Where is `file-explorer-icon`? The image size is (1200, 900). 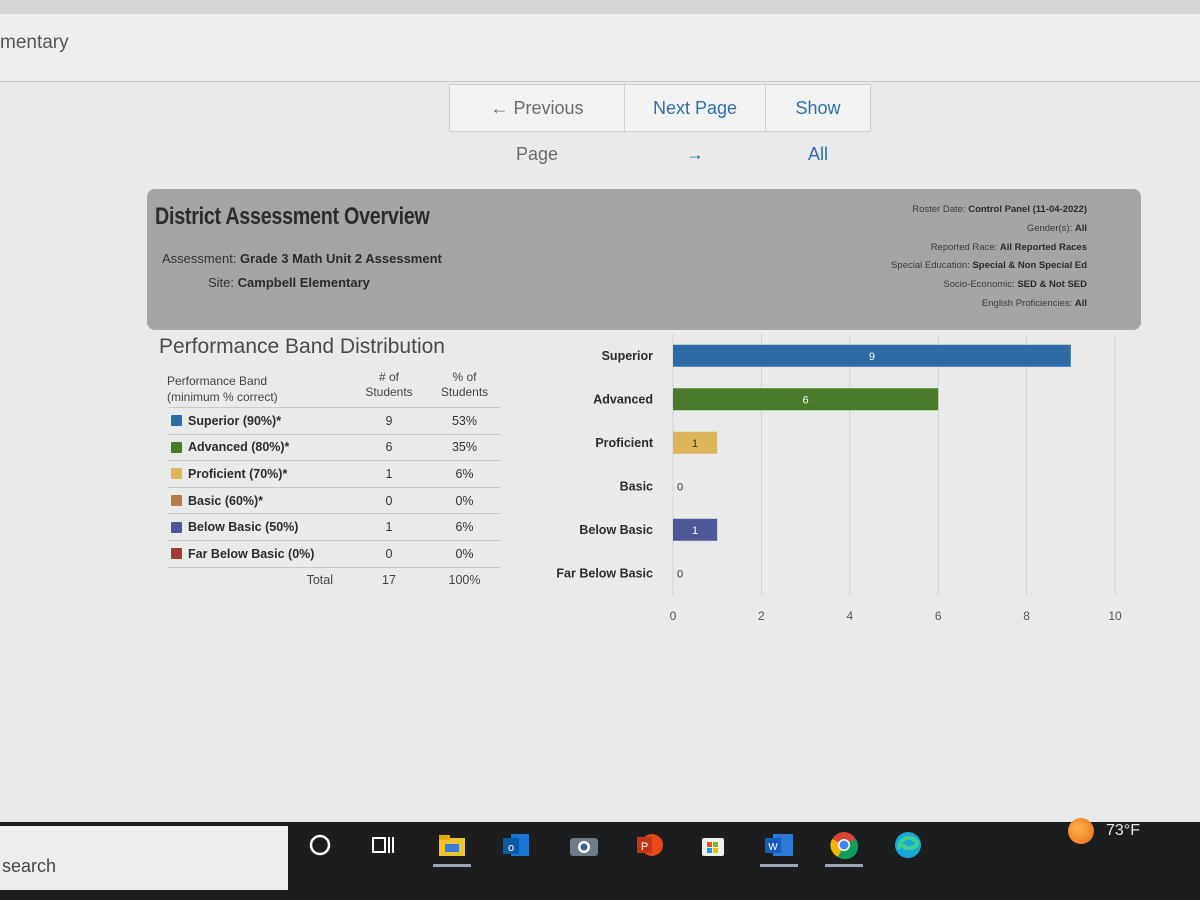
file-explorer-icon is located at coordinates (452, 845).